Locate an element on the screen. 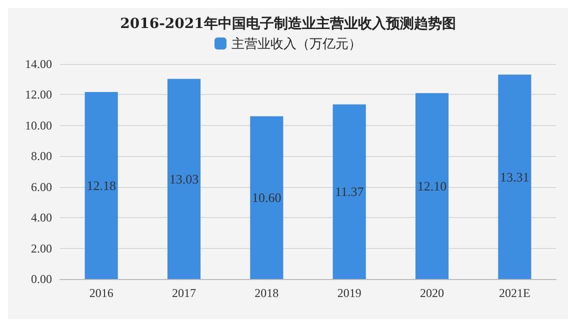 Image resolution: width=576 pixels, height=327 pixels. x-tick-label: 2019 is located at coordinates (349, 293).